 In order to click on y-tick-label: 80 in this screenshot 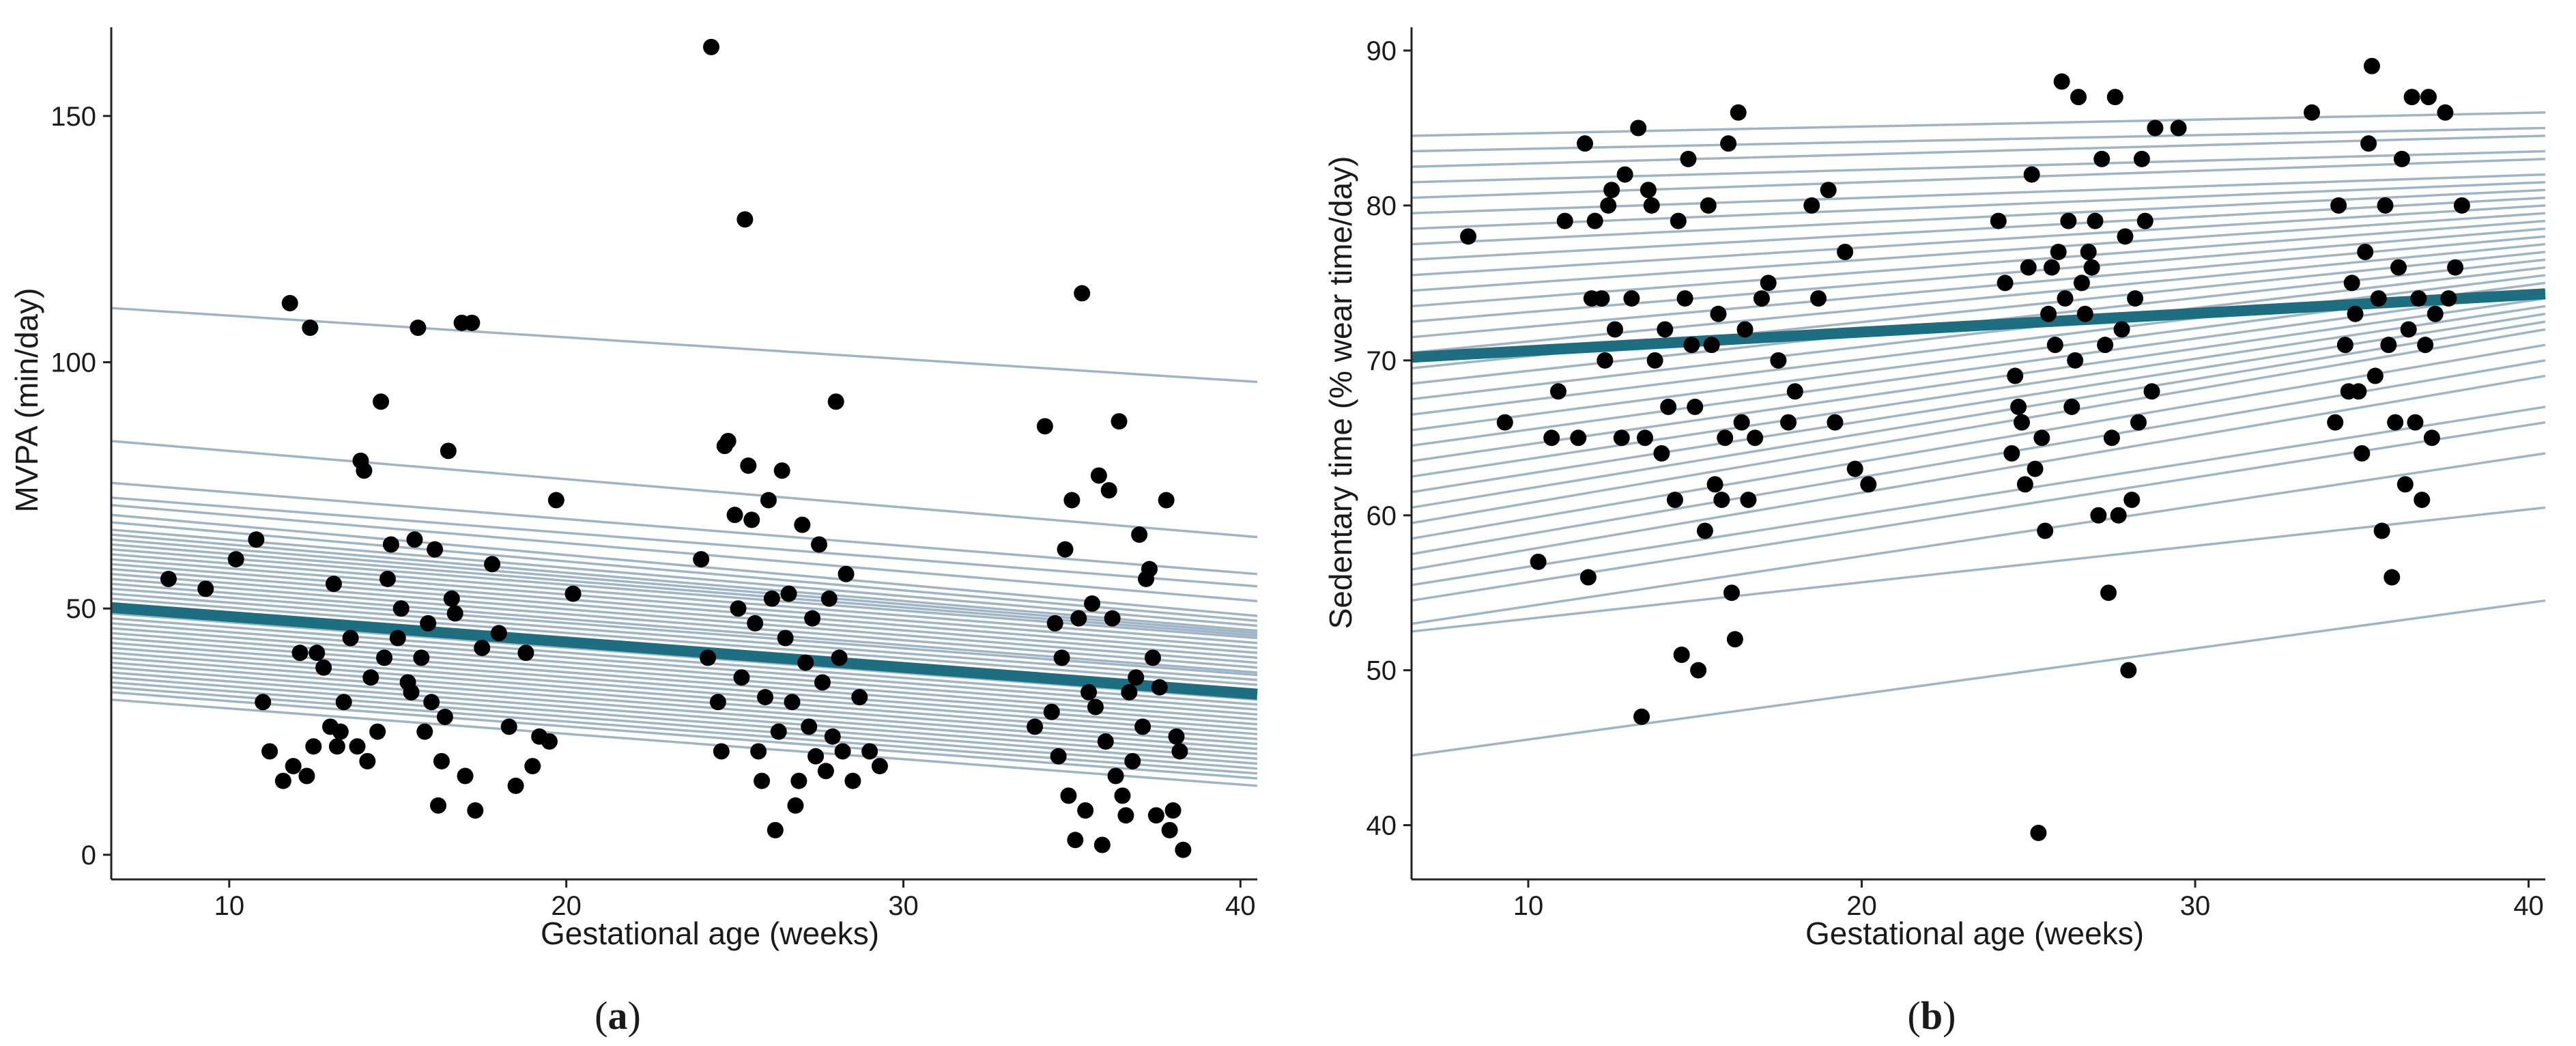, I will do `click(1381, 206)`.